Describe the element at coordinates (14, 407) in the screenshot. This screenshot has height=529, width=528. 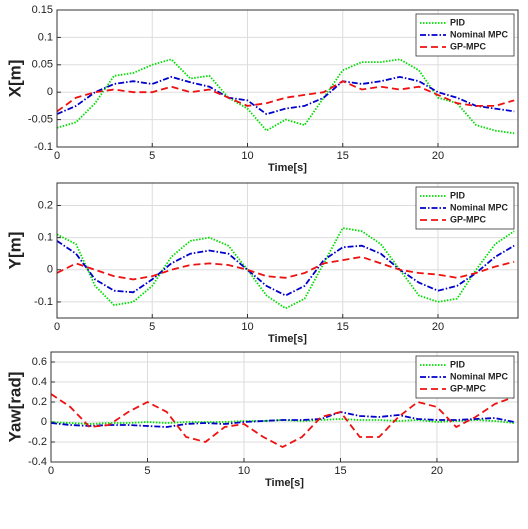
I see `y-axis-label: Yaw[rad]` at that location.